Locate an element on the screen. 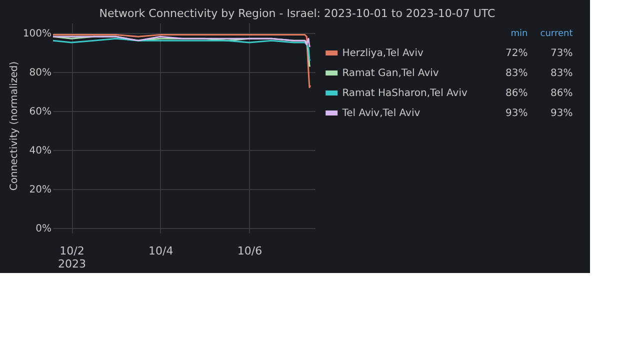 The height and width of the screenshot is (339, 627). y-tick-label: 0% is located at coordinates (44, 229).